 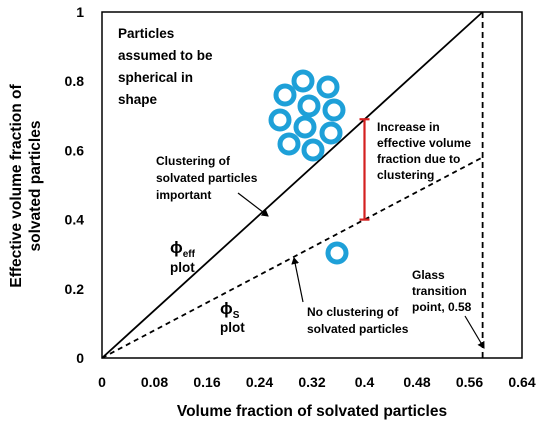 What do you see at coordinates (16, 186) in the screenshot?
I see `y-axis-title-line1: Effective volume fraction of` at bounding box center [16, 186].